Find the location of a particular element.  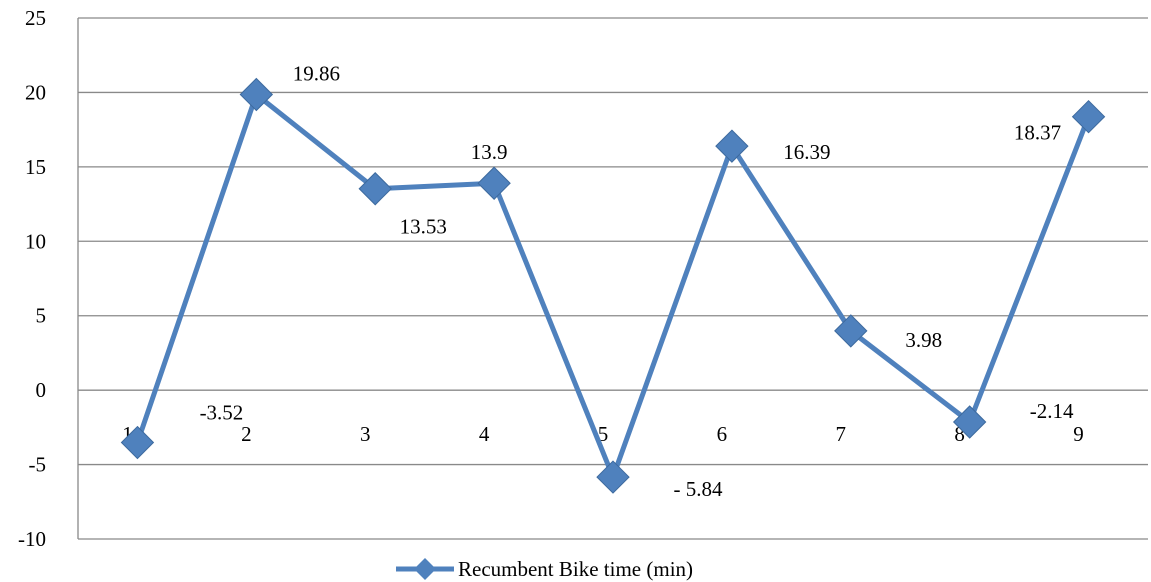

data-label-6: 16.39 is located at coordinates (806, 152).